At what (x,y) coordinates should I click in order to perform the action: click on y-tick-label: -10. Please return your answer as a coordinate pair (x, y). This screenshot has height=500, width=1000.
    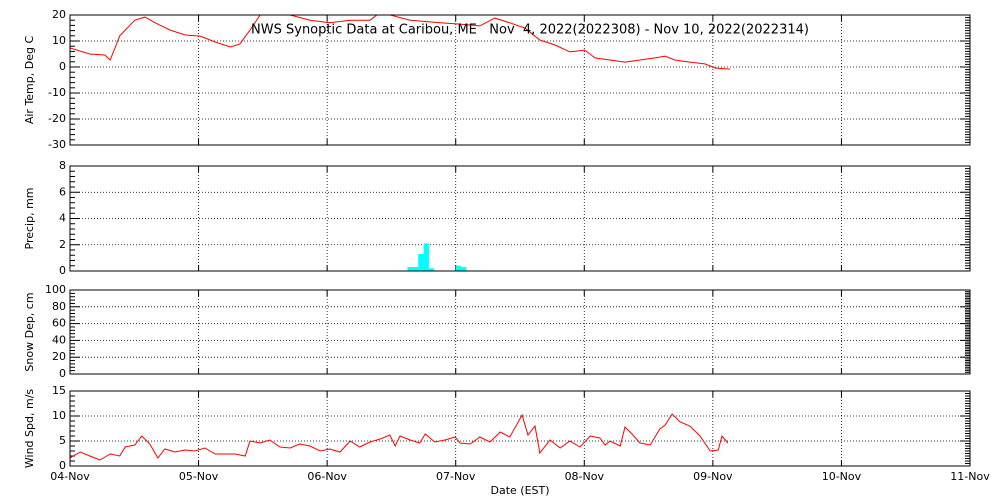
    Looking at the image, I should click on (57, 92).